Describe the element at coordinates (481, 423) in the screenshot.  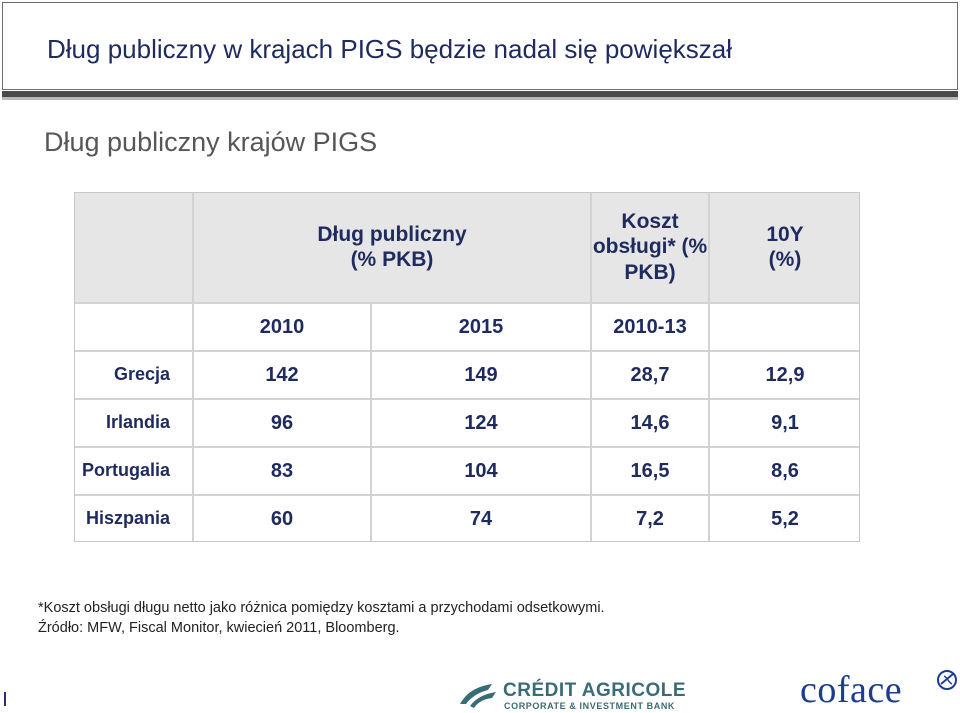
I see `cell-debt-2015: 124` at that location.